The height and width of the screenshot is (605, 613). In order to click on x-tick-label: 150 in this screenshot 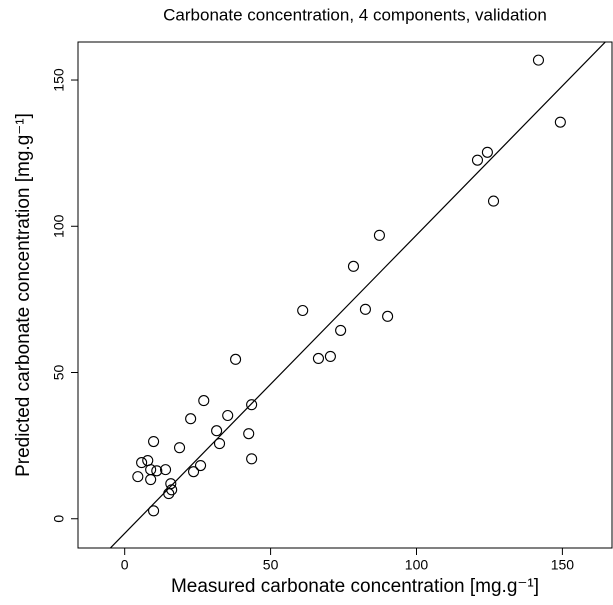, I will do `click(563, 565)`.